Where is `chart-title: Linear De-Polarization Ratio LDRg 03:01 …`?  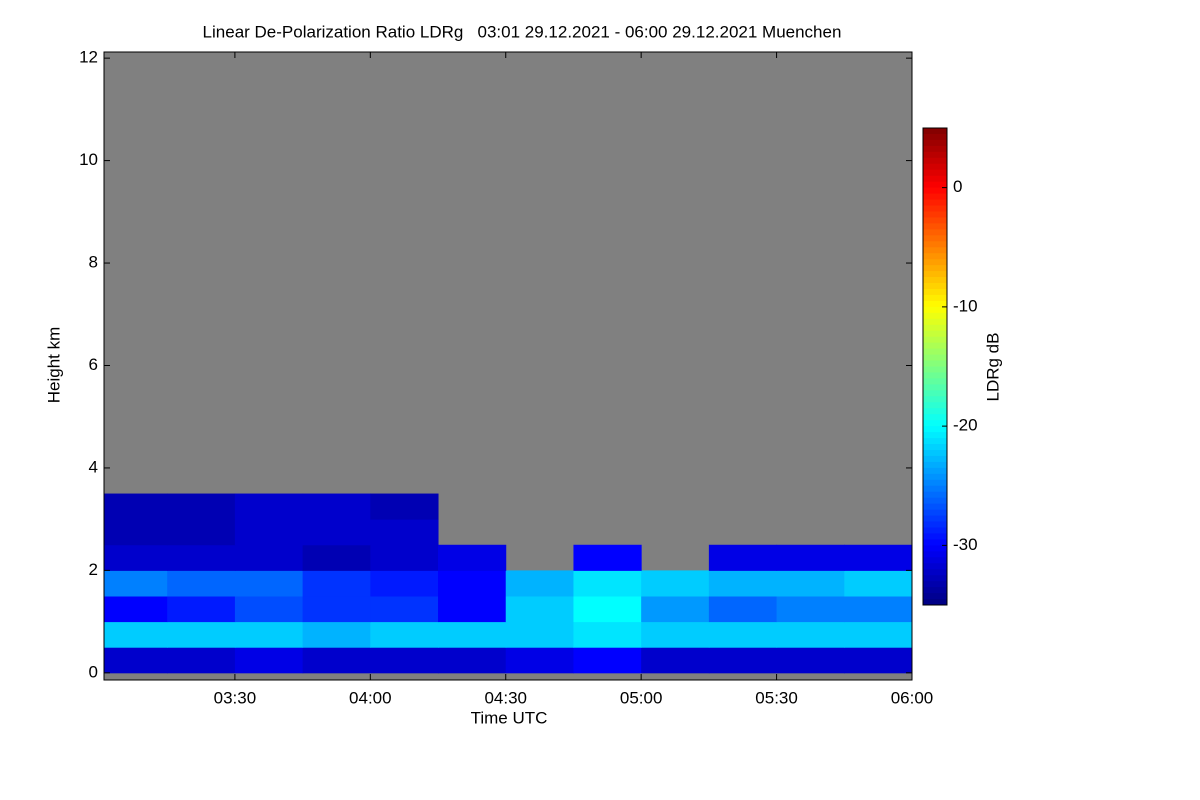
chart-title: Linear De-Polarization Ratio LDRg 03:01 … is located at coordinates (522, 31).